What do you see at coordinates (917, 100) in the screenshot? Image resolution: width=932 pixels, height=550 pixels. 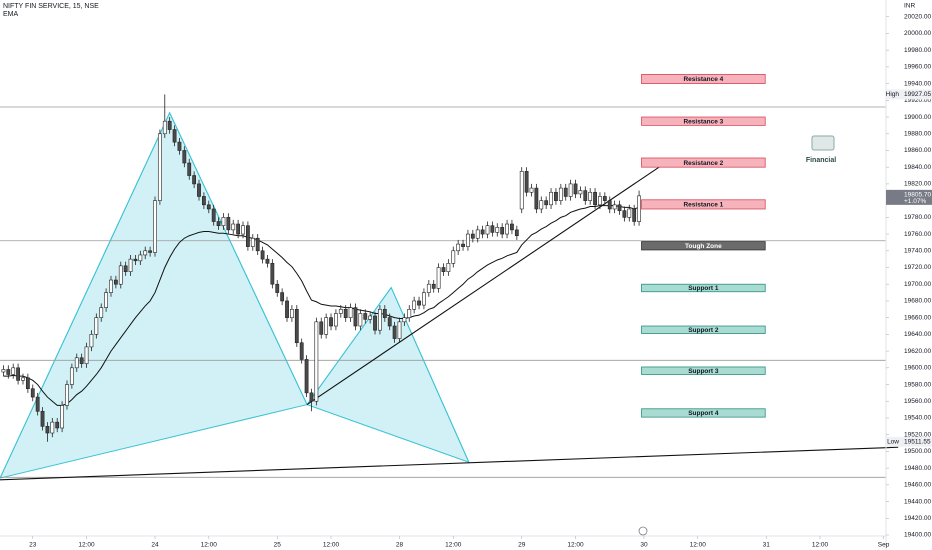 I see `y-tick-label: 19920.00` at bounding box center [917, 100].